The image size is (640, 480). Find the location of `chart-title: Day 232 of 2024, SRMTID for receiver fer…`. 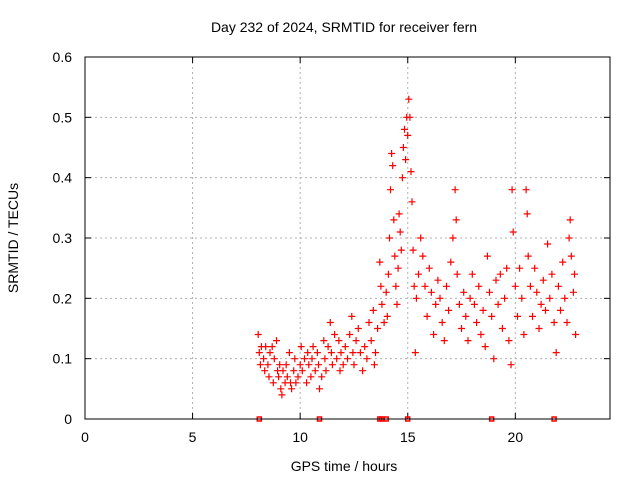

chart-title: Day 232 of 2024, SRMTID for receiver fer… is located at coordinates (344, 27).